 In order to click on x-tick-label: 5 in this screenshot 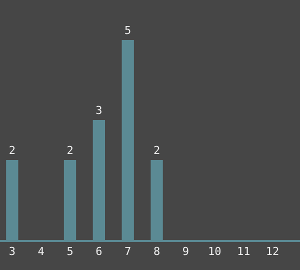, I will do `click(70, 251)`.